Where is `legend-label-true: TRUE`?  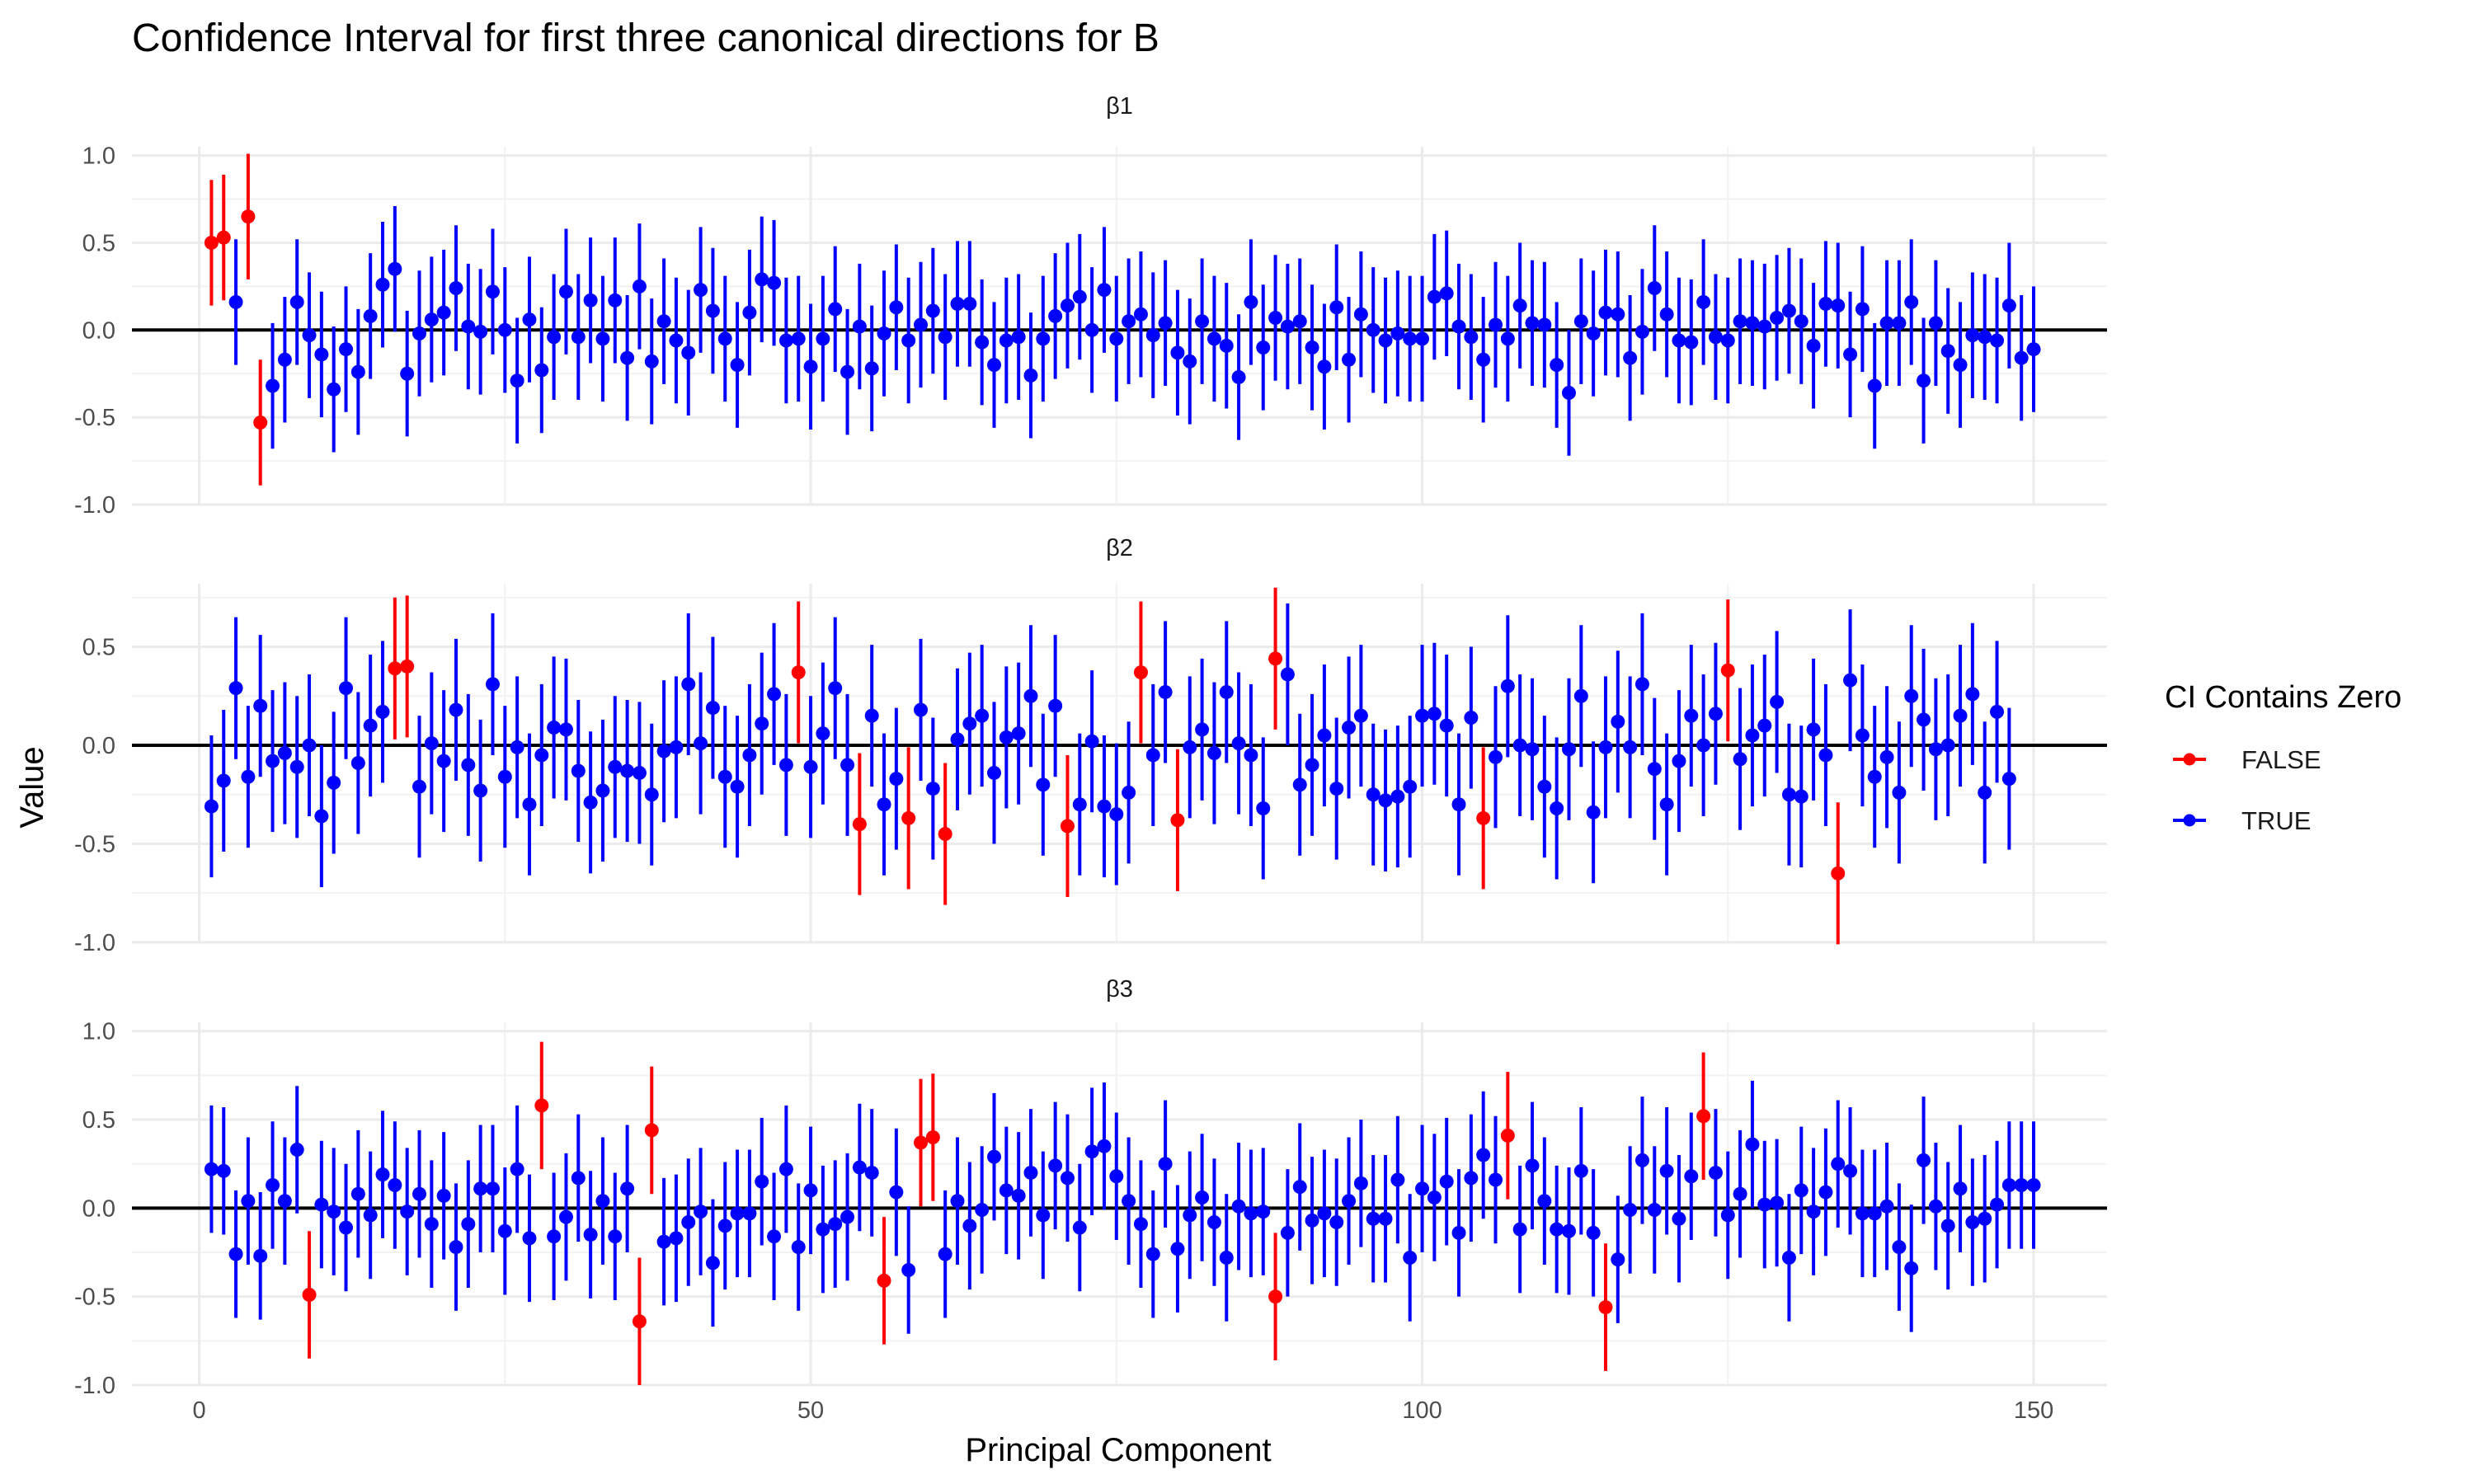 legend-label-true: TRUE is located at coordinates (2276, 820).